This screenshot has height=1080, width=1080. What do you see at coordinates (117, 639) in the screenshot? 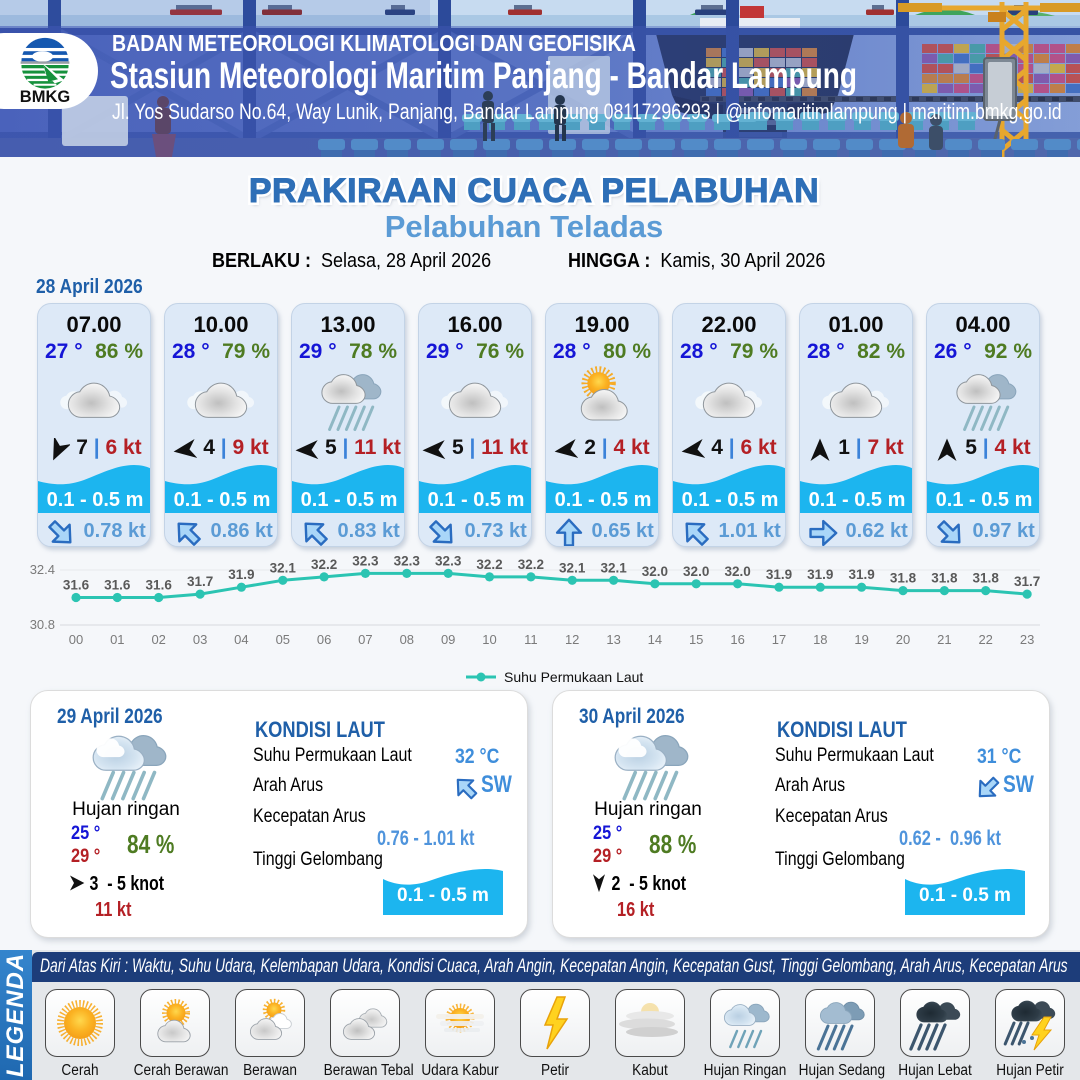
I see `svg-text: 01` at bounding box center [117, 639].